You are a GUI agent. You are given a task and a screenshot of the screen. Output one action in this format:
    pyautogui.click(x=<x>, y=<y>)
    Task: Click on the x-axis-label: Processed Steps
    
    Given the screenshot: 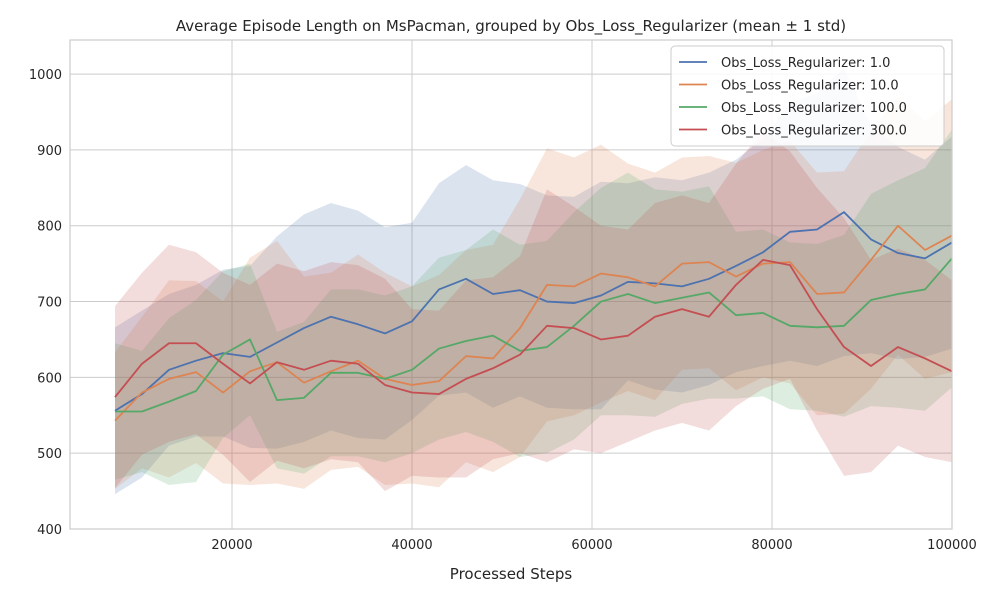 What is the action you would take?
    pyautogui.click(x=511, y=574)
    